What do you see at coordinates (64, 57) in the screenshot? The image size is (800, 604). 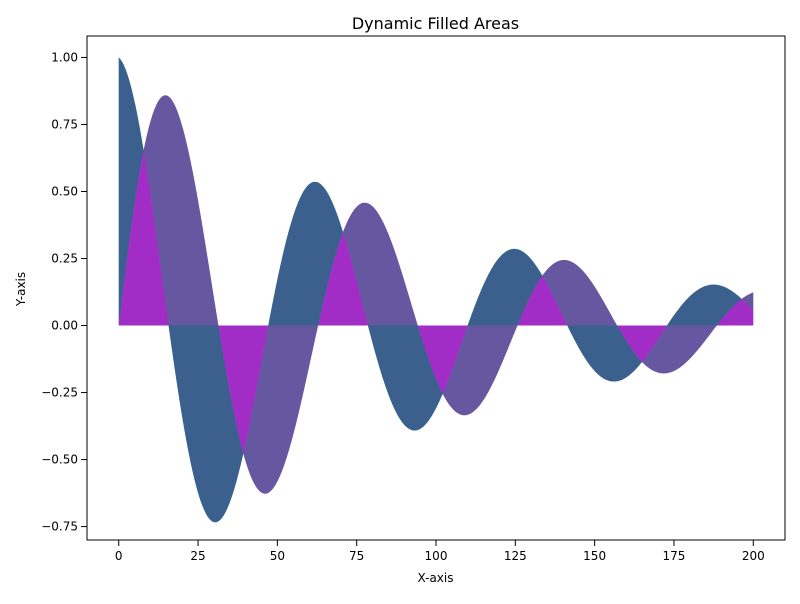 I see `y-tick-label: 1.00` at bounding box center [64, 57].